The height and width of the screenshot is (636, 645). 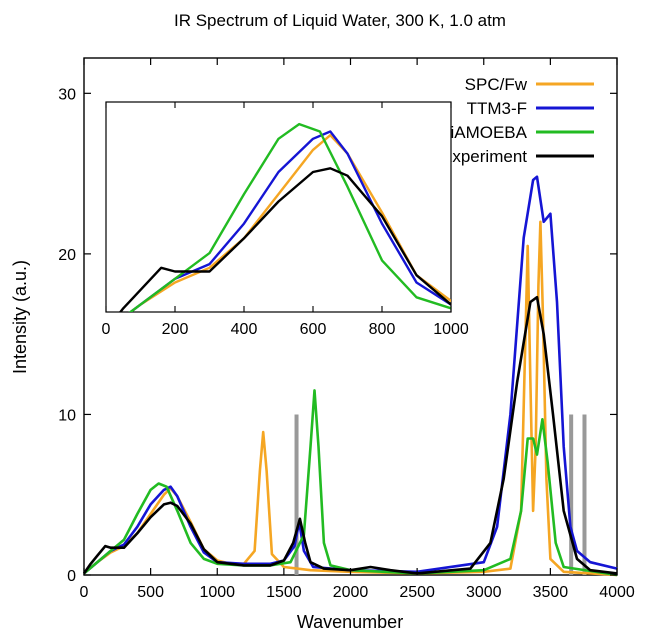 What do you see at coordinates (617, 592) in the screenshot?
I see `x-tick-label: 4000` at bounding box center [617, 592].